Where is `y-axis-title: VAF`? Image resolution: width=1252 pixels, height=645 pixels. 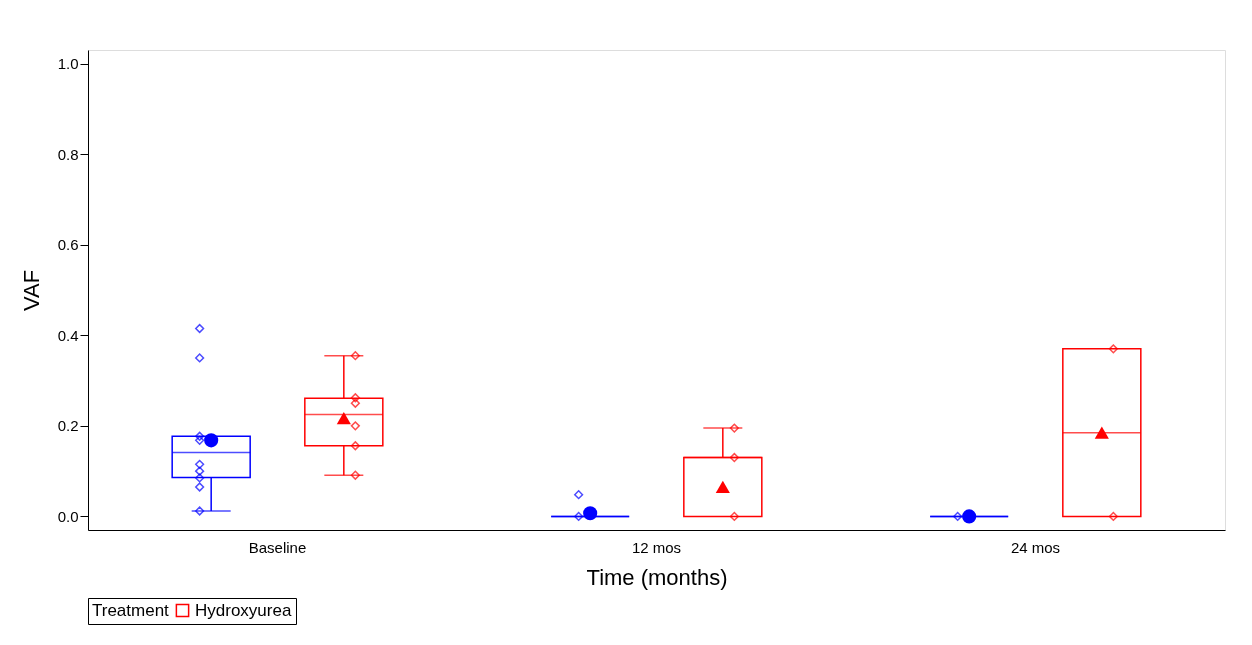
y-axis-title: VAF is located at coordinates (31, 290).